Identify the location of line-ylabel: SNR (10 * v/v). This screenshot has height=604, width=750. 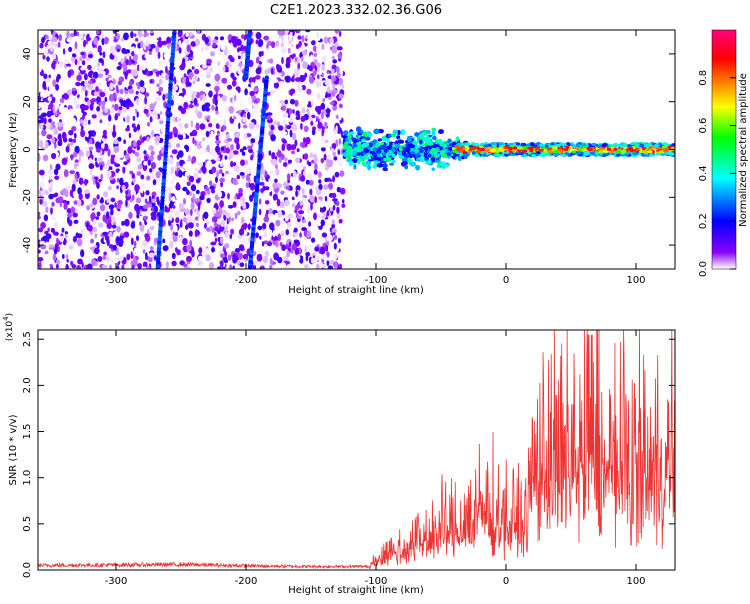
(13, 449).